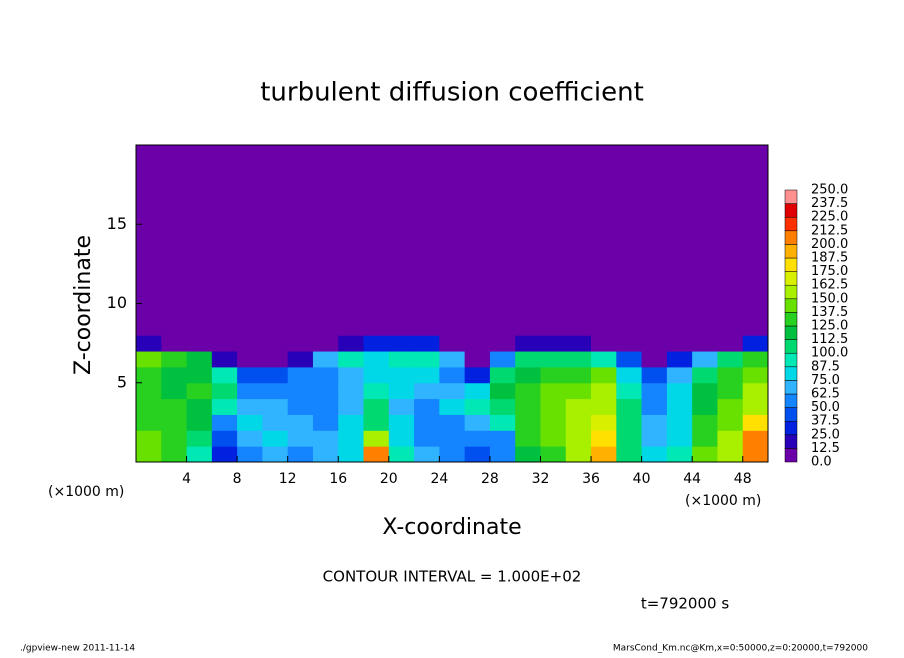 The image size is (904, 658). I want to click on colorbar-label: 225.0, so click(829, 217).